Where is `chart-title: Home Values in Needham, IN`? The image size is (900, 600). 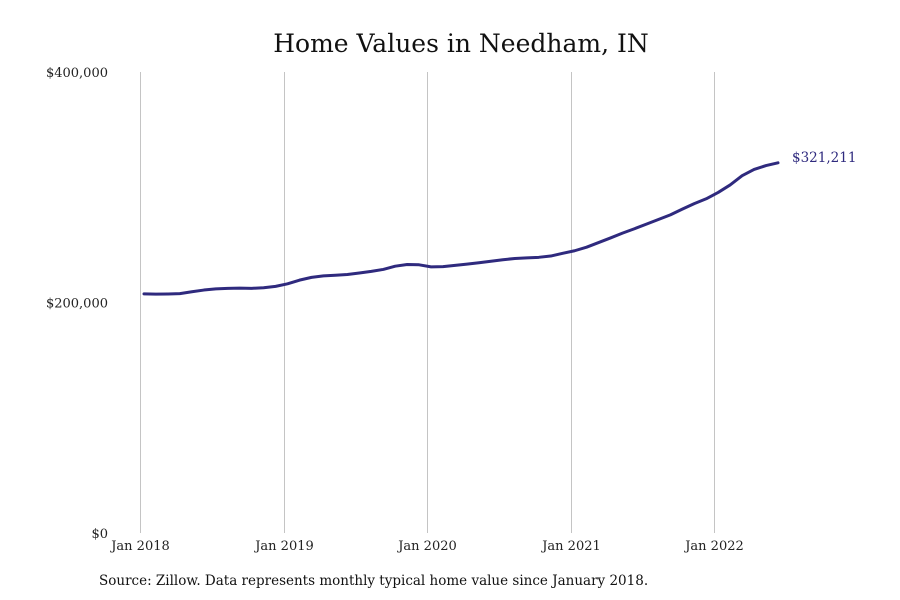 chart-title: Home Values in Needham, IN is located at coordinates (461, 43).